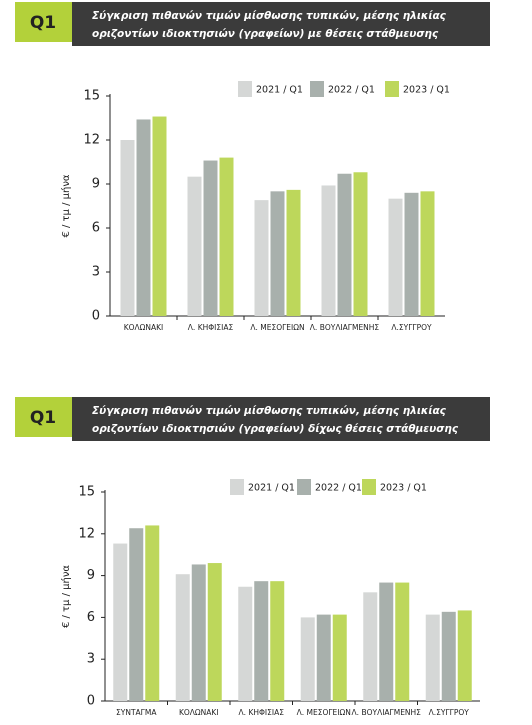  Describe the element at coordinates (136, 712) in the screenshot. I see `x-tick-label: ΣΥΝΤΑΓΜΑ` at that location.